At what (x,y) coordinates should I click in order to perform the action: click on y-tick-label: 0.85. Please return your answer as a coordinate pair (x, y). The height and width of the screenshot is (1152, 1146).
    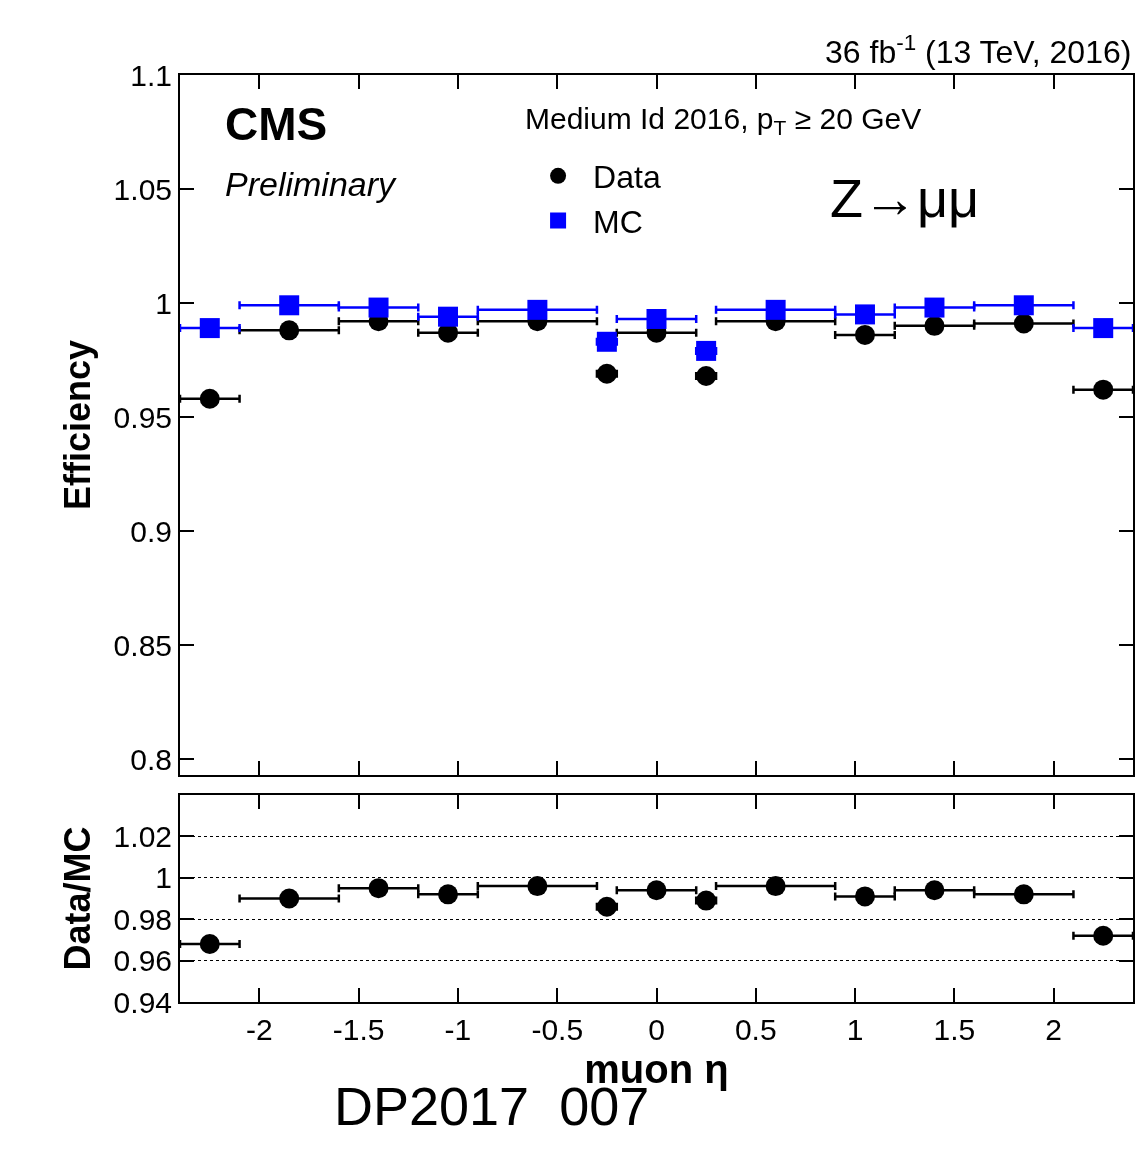
    Looking at the image, I should click on (142, 645).